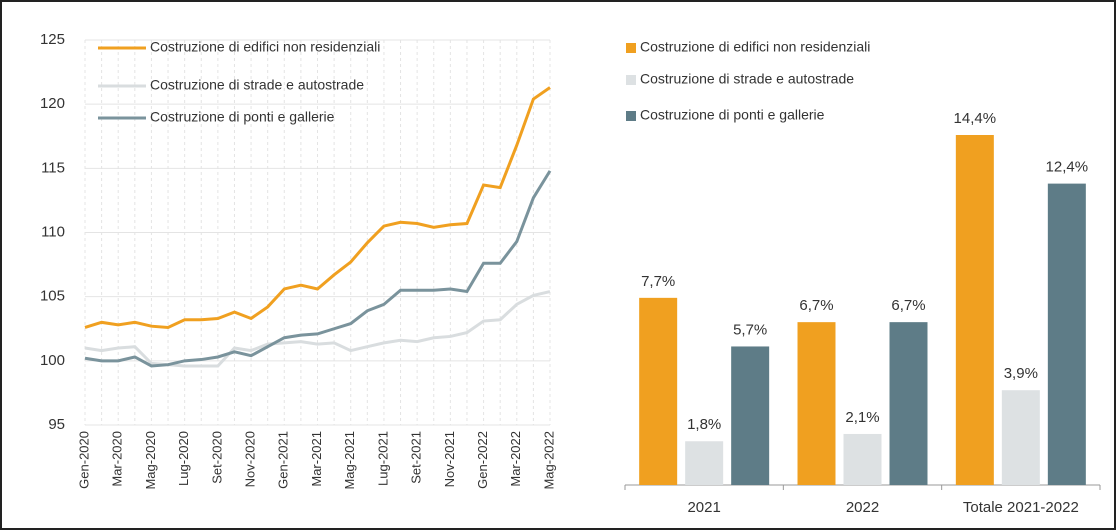 The image size is (1116, 530). I want to click on y-tick-label: 100, so click(52, 360).